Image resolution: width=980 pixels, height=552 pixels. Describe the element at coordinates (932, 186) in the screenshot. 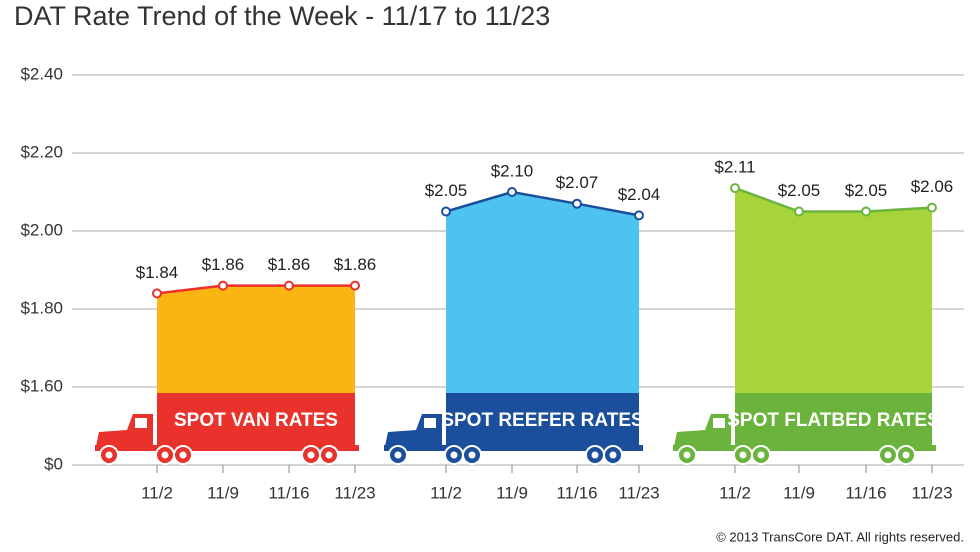

I see `value-label: $2.06` at that location.